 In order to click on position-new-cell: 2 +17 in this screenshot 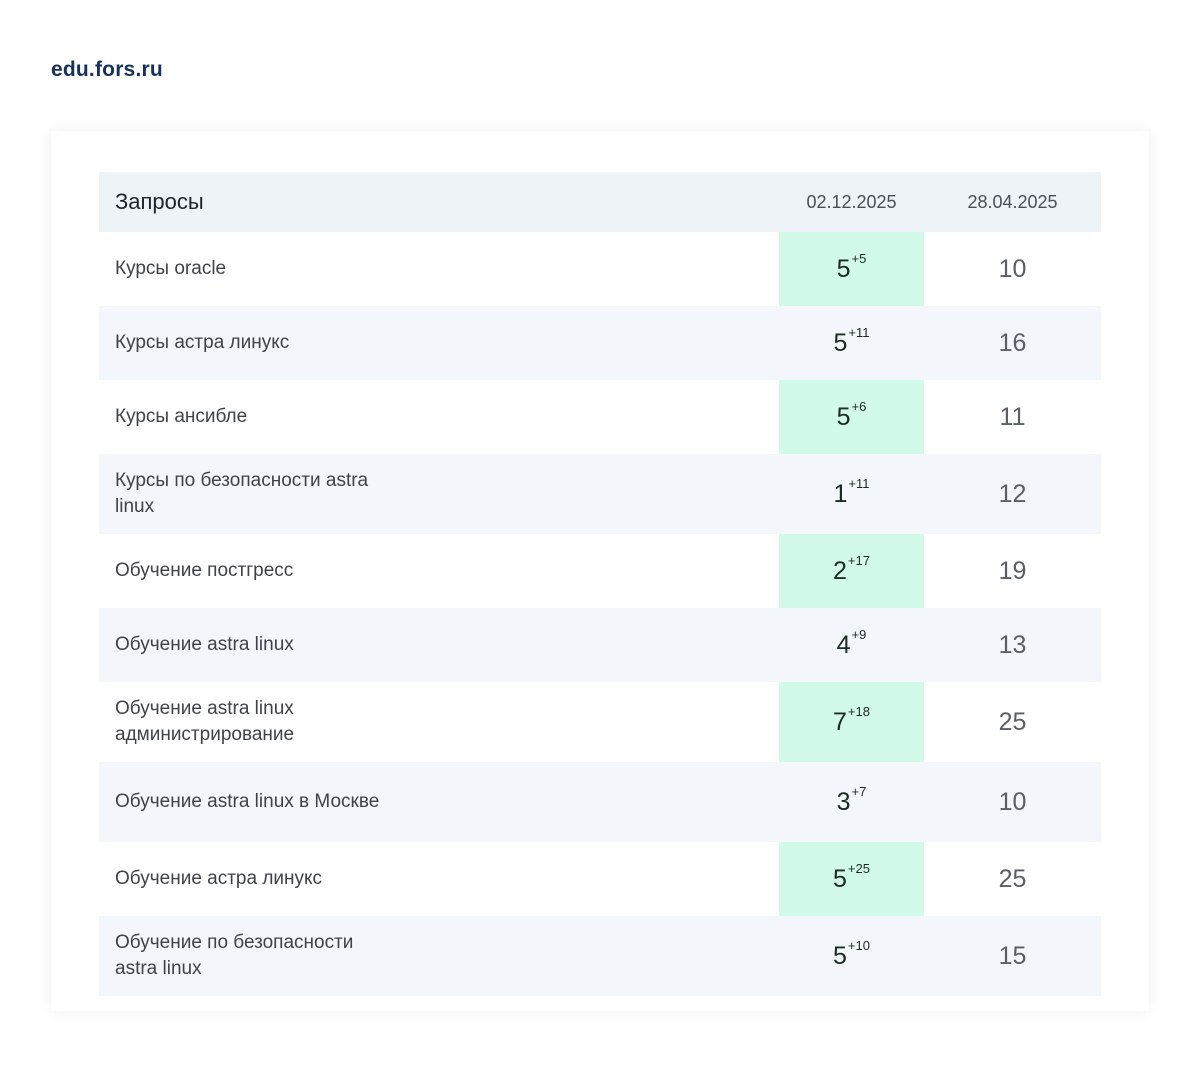, I will do `click(851, 571)`.